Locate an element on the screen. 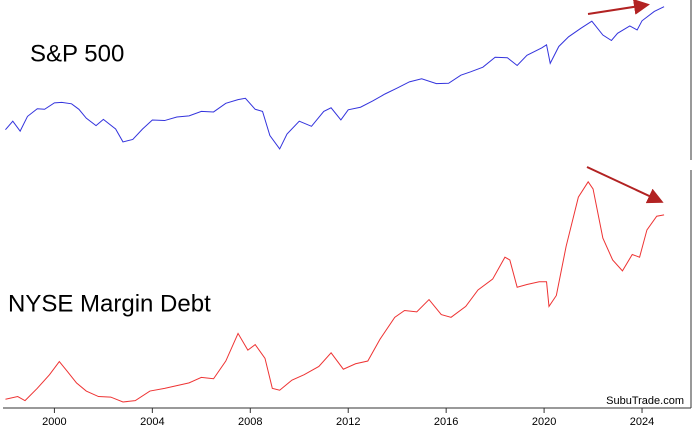  x-tick-label: 2020 is located at coordinates (544, 422).